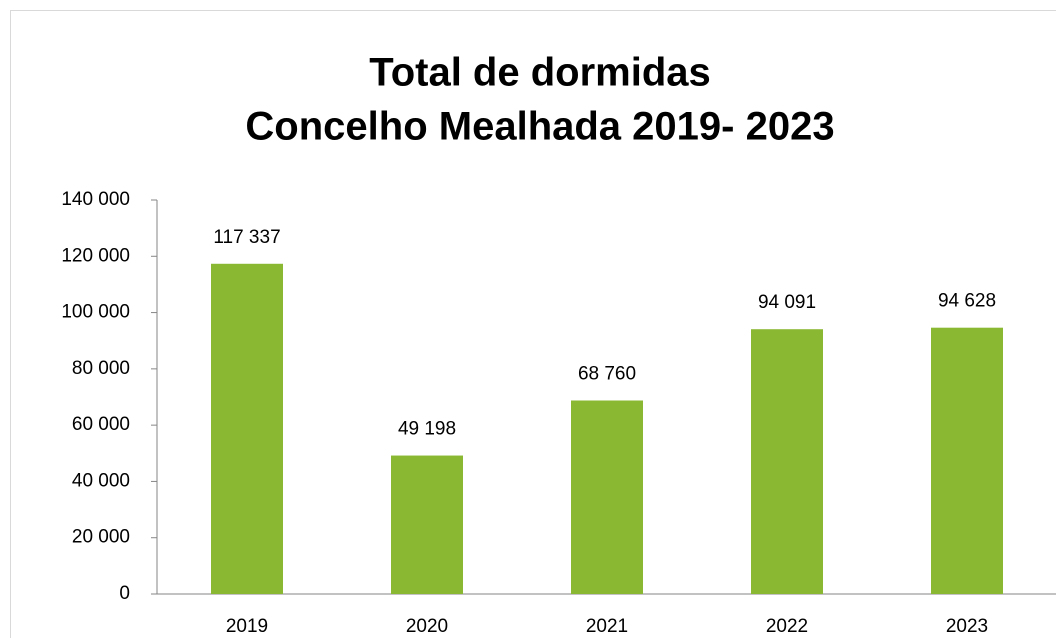  Describe the element at coordinates (246, 237) in the screenshot. I see `data-label: 117 337` at that location.